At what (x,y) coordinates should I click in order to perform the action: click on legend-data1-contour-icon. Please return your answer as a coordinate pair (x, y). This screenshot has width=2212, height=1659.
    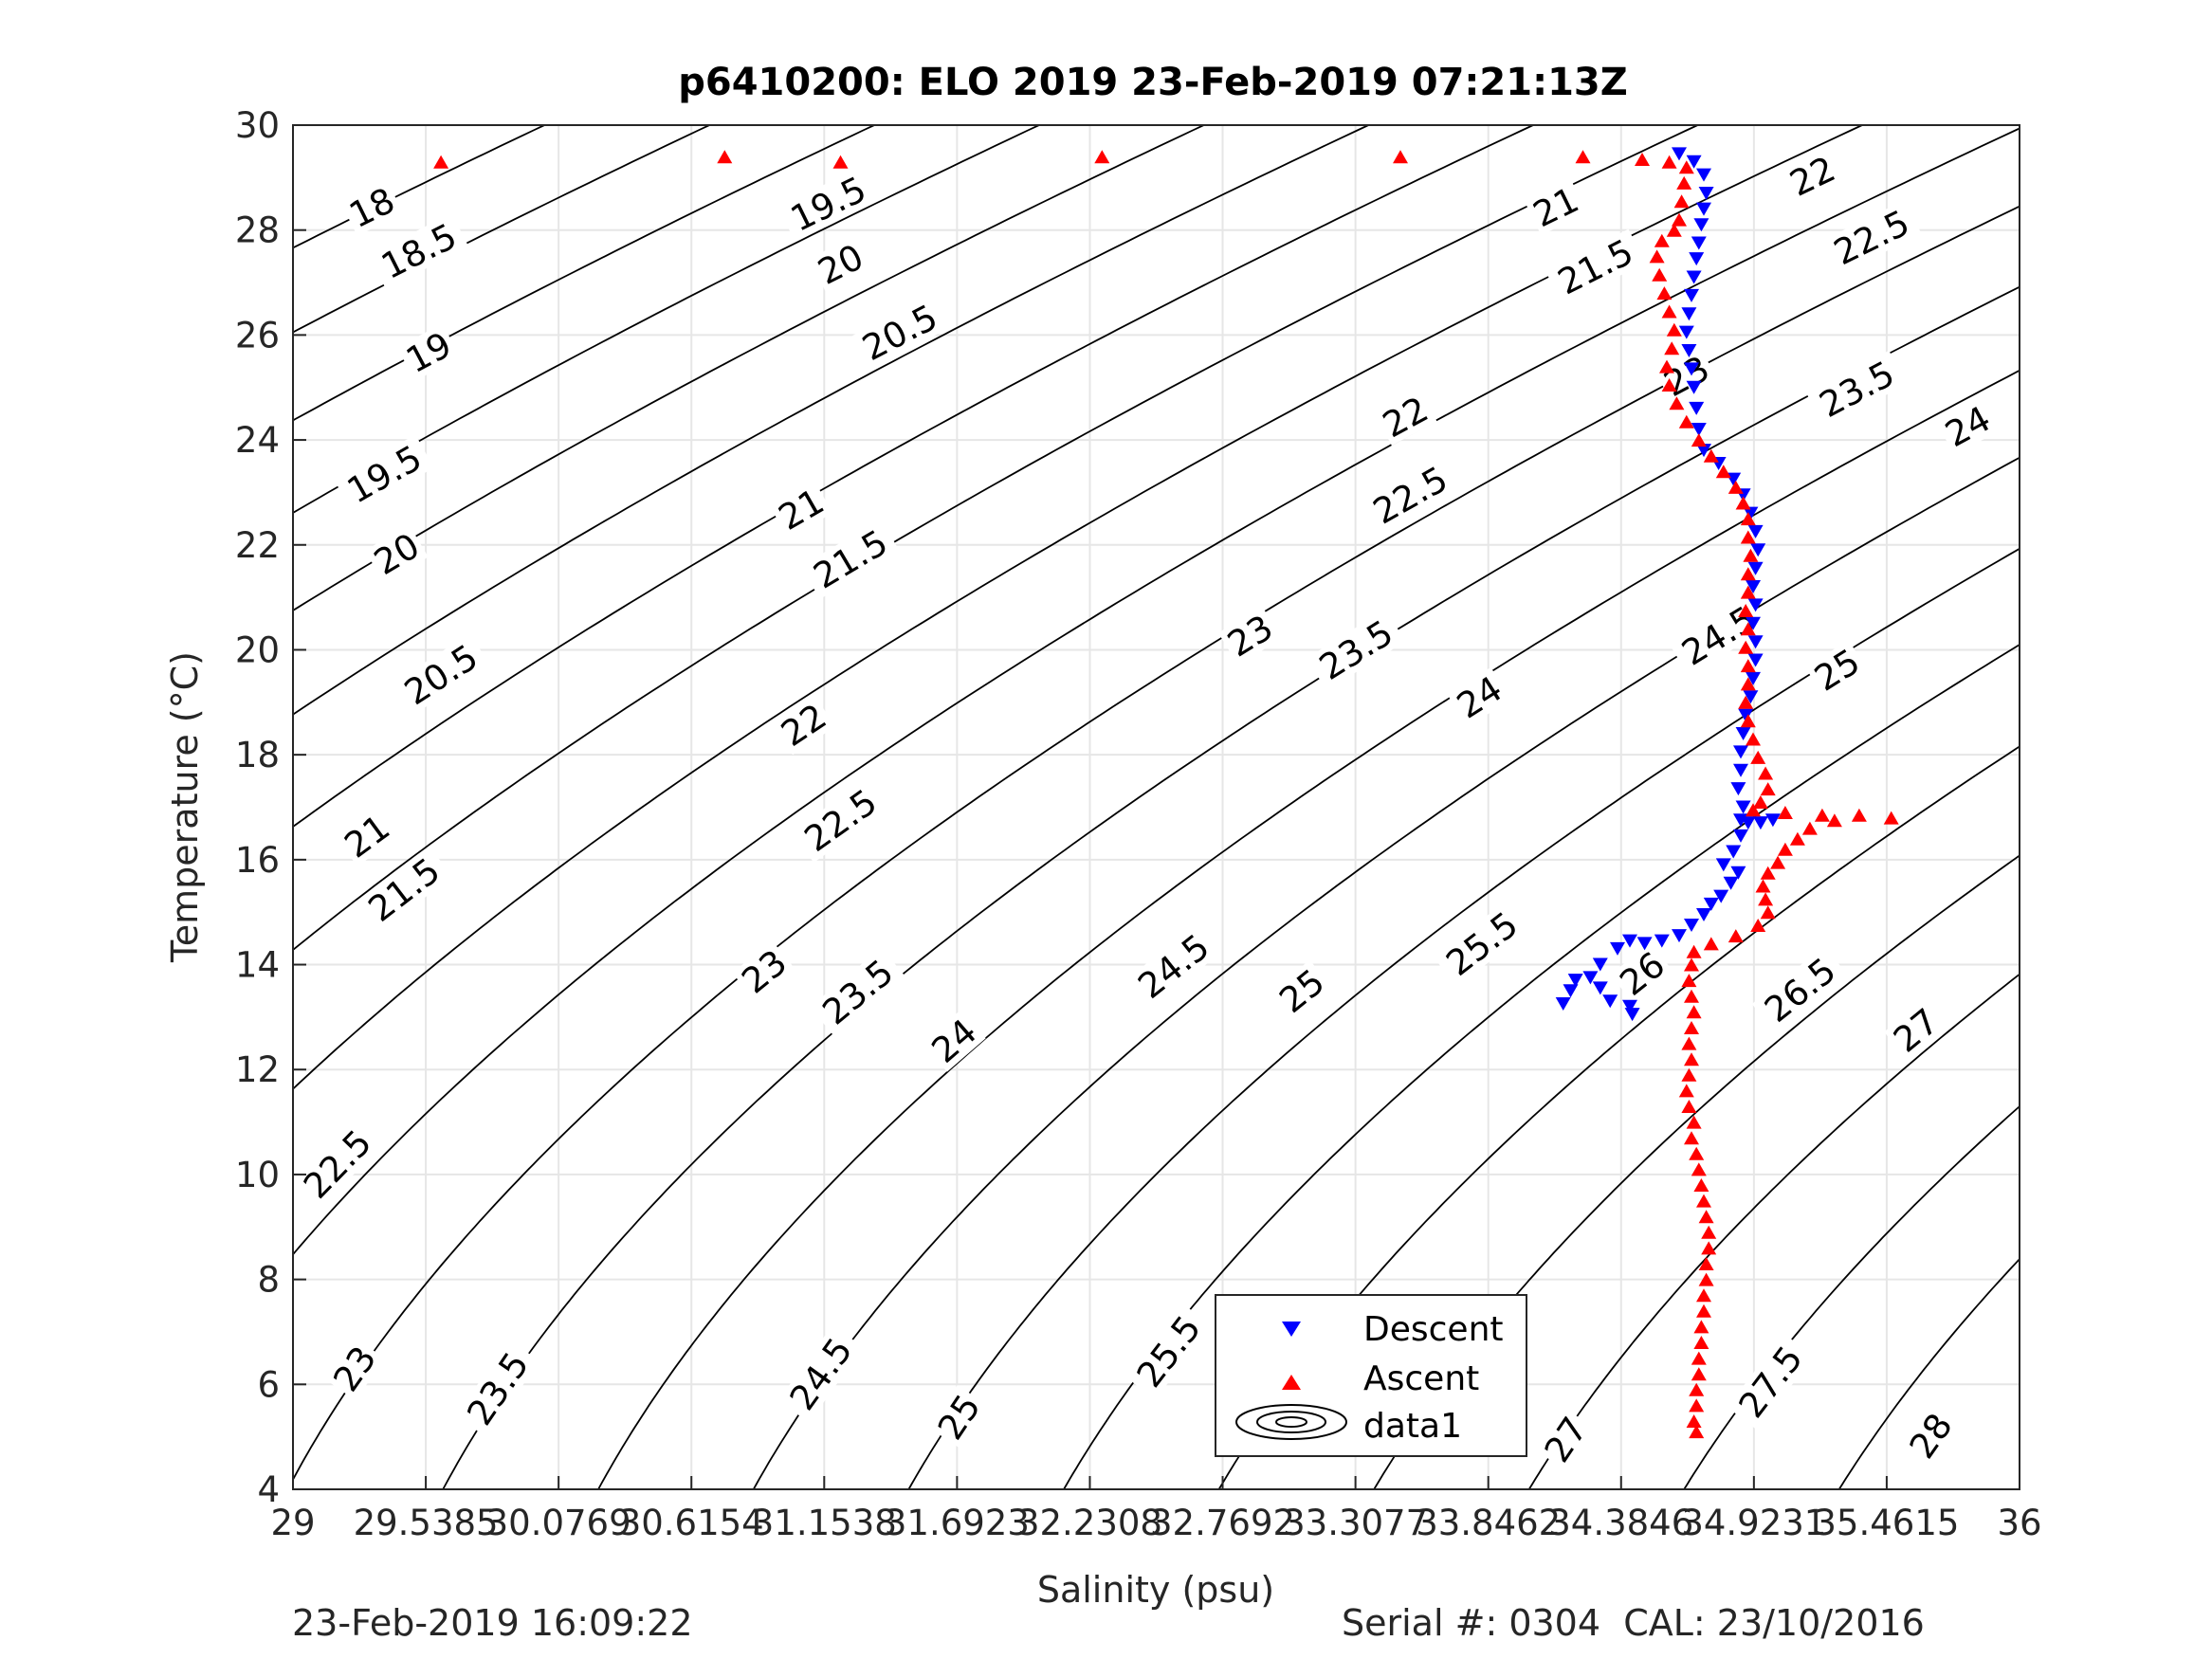
    Looking at the image, I should click on (1291, 1422).